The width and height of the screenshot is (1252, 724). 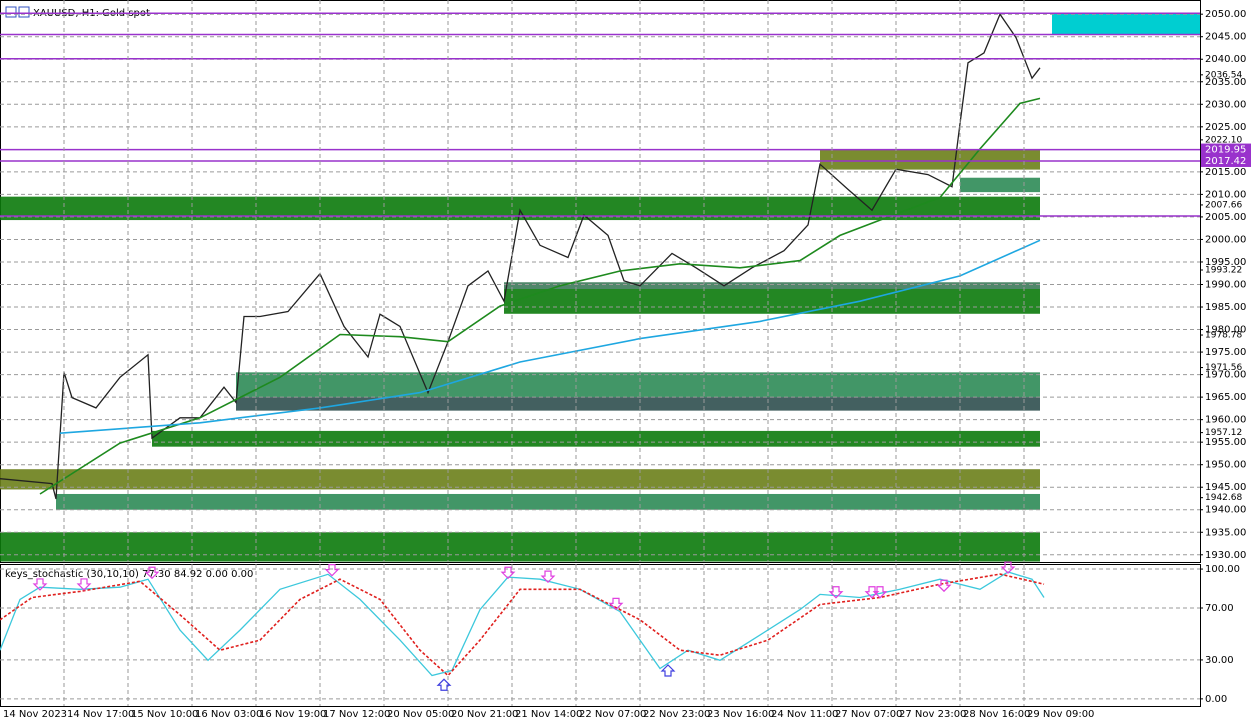 I want to click on y-level-label: 1993.22, so click(x=1223, y=270).